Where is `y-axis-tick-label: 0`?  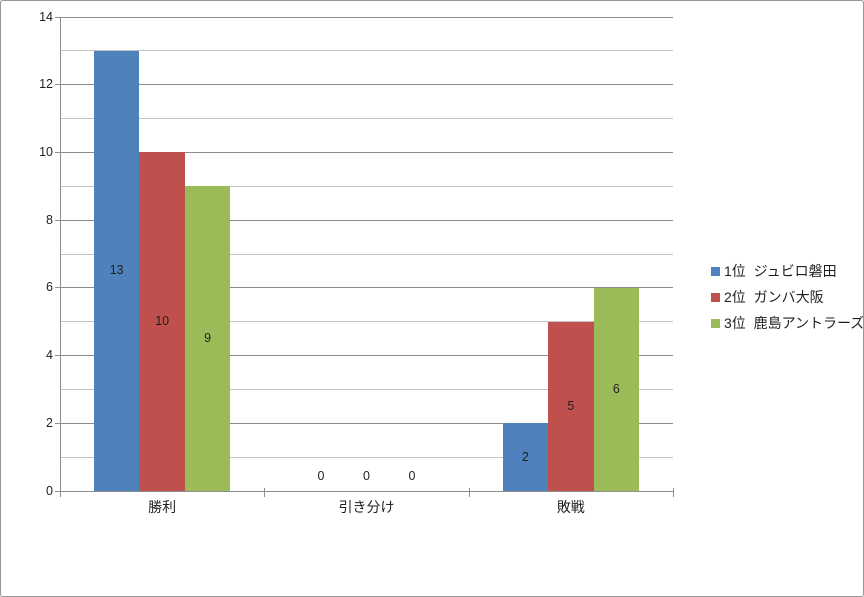
y-axis-tick-label: 0 is located at coordinates (49, 490).